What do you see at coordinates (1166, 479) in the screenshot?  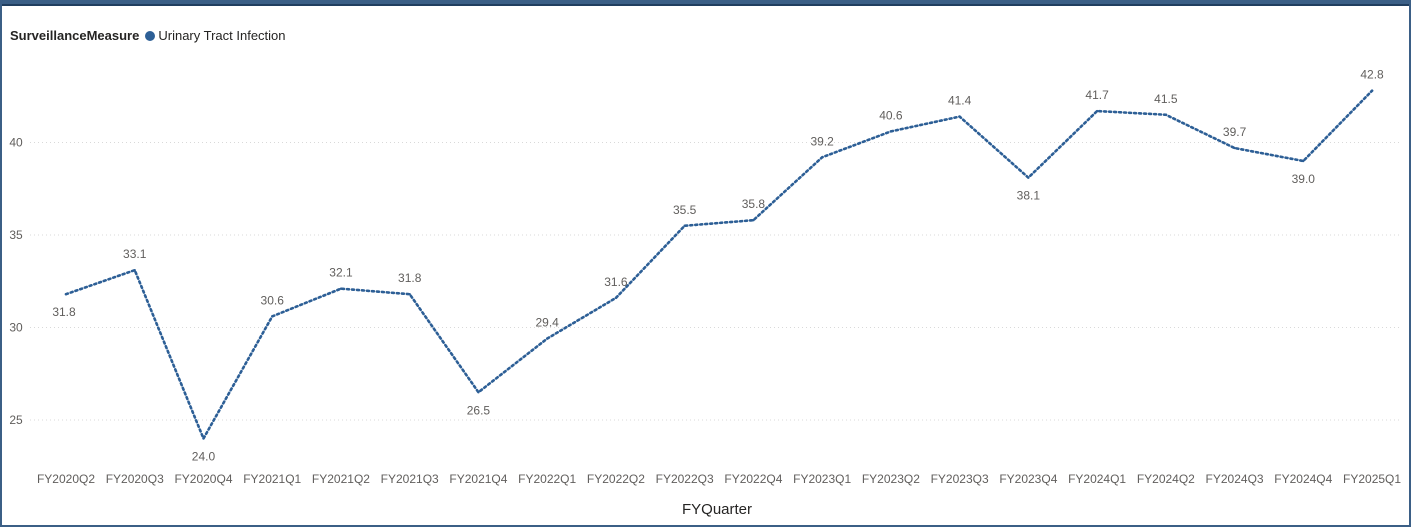 I see `x-tick-label: FY2024Q2` at bounding box center [1166, 479].